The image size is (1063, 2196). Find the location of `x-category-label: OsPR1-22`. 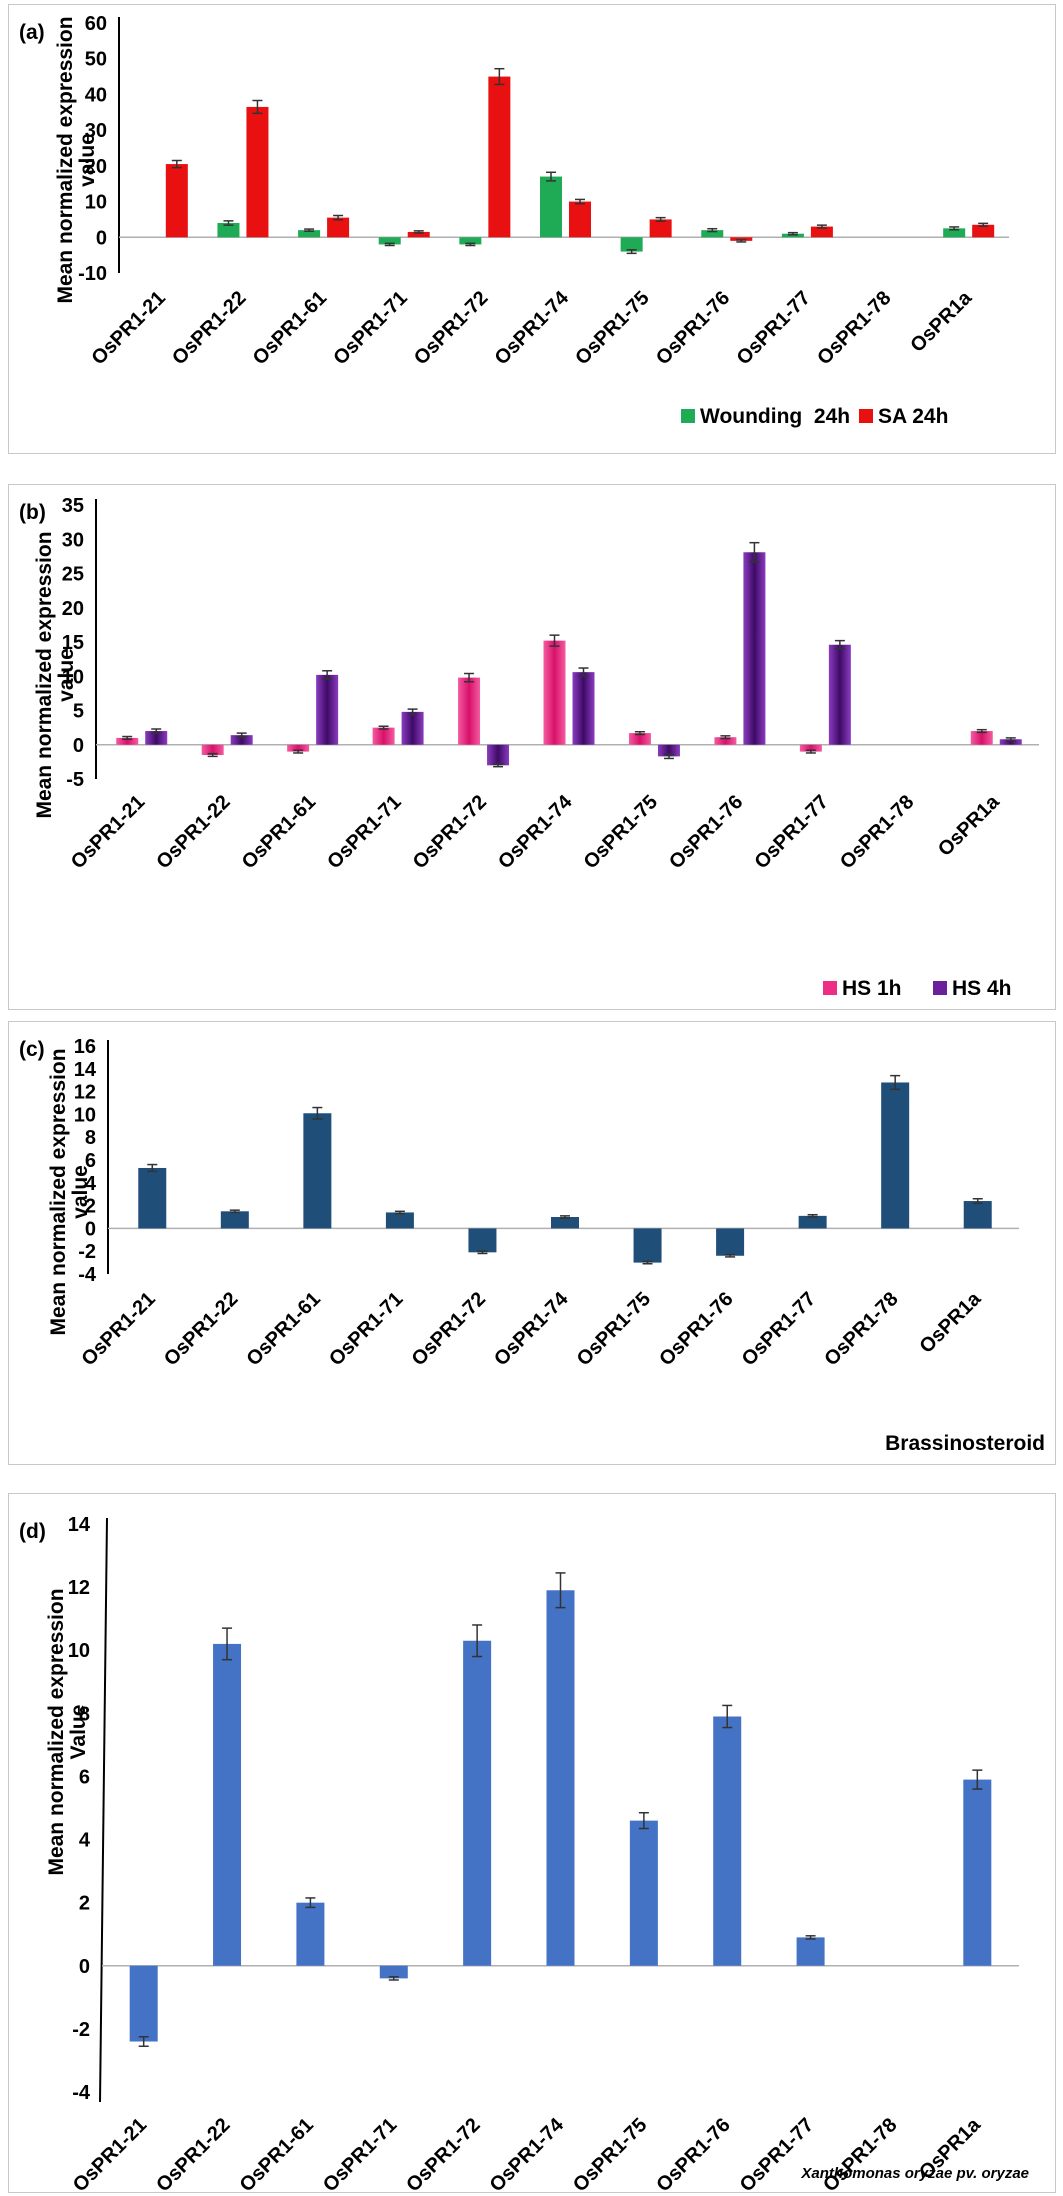

x-category-label: OsPR1-22 is located at coordinates (201, 1329).